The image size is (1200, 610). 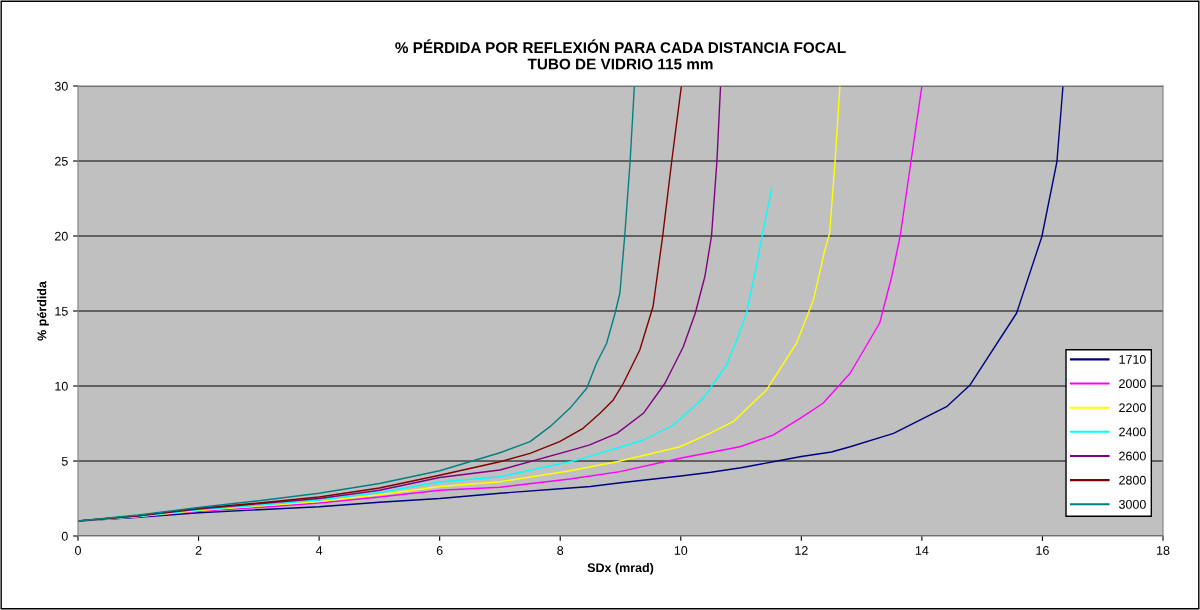 What do you see at coordinates (1042, 550) in the screenshot?
I see `x-tick-label: 16` at bounding box center [1042, 550].